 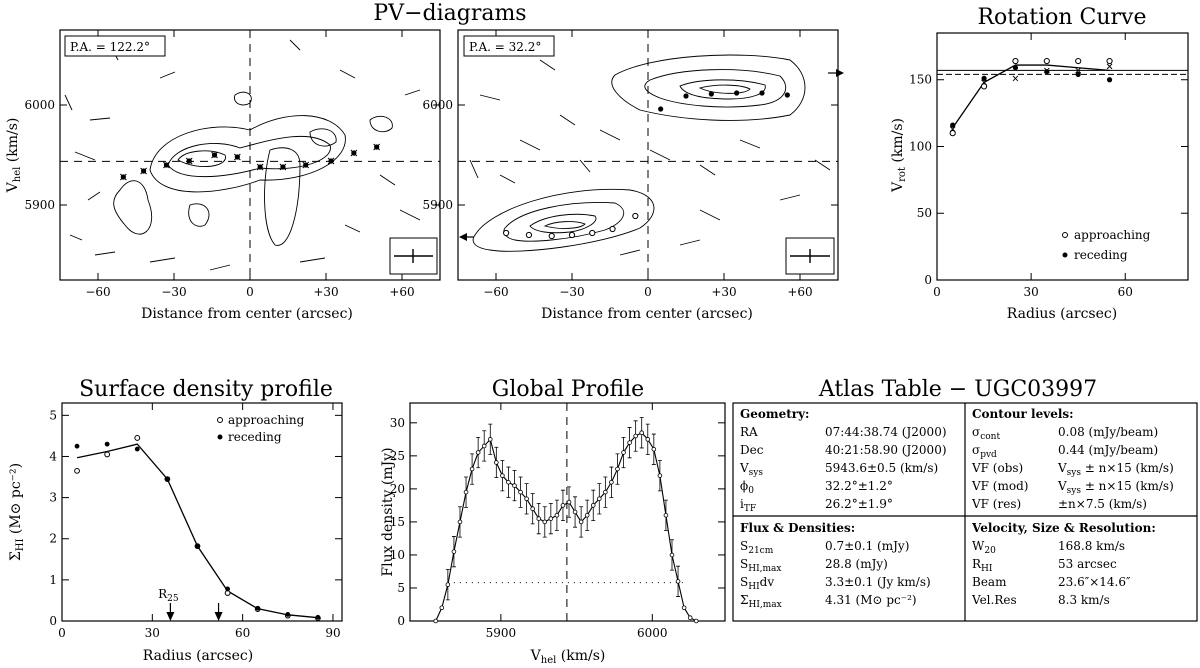 What do you see at coordinates (1115, 469) in the screenshot?
I see `contour-value: Vsys ± n×15 (km/s)` at bounding box center [1115, 469].